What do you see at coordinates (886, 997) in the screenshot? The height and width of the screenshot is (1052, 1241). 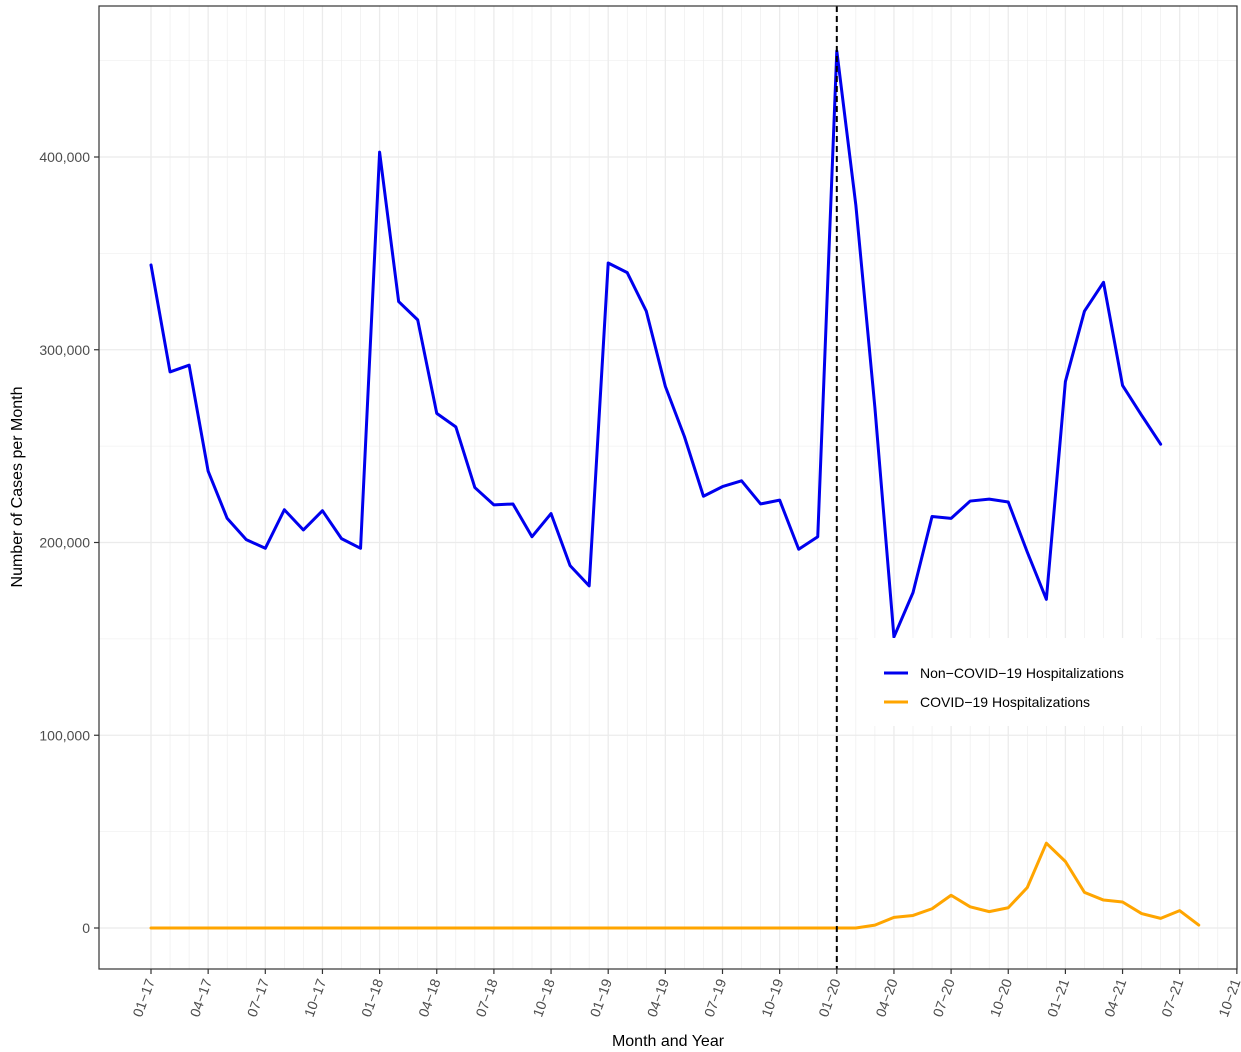 I see `x-tick-label: 04−20` at bounding box center [886, 997].